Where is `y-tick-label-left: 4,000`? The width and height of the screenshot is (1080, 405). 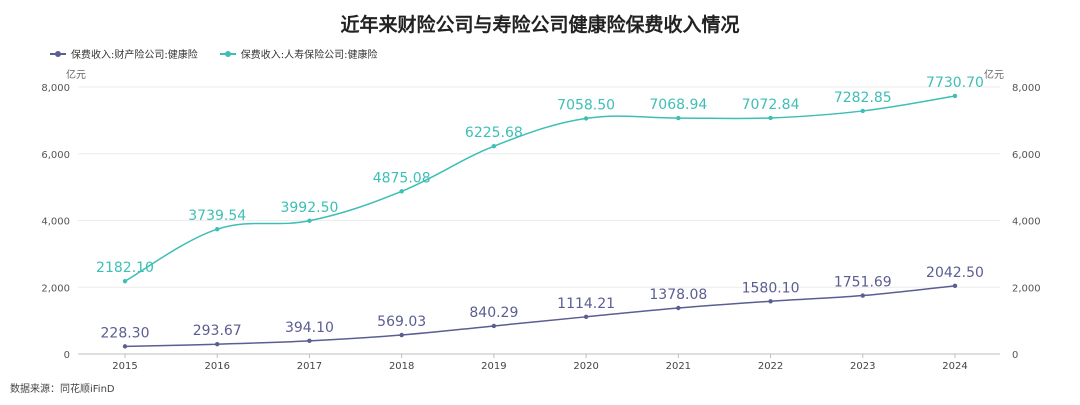 y-tick-label-left: 4,000 is located at coordinates (55, 222).